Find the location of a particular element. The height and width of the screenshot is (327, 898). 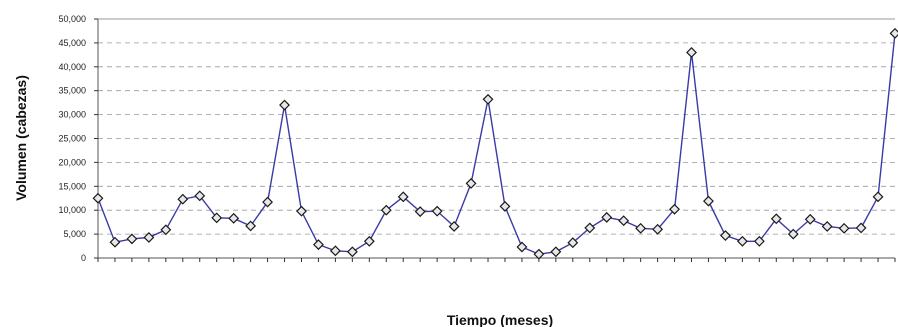

y-tick-label: 30,000 is located at coordinates (72, 115).